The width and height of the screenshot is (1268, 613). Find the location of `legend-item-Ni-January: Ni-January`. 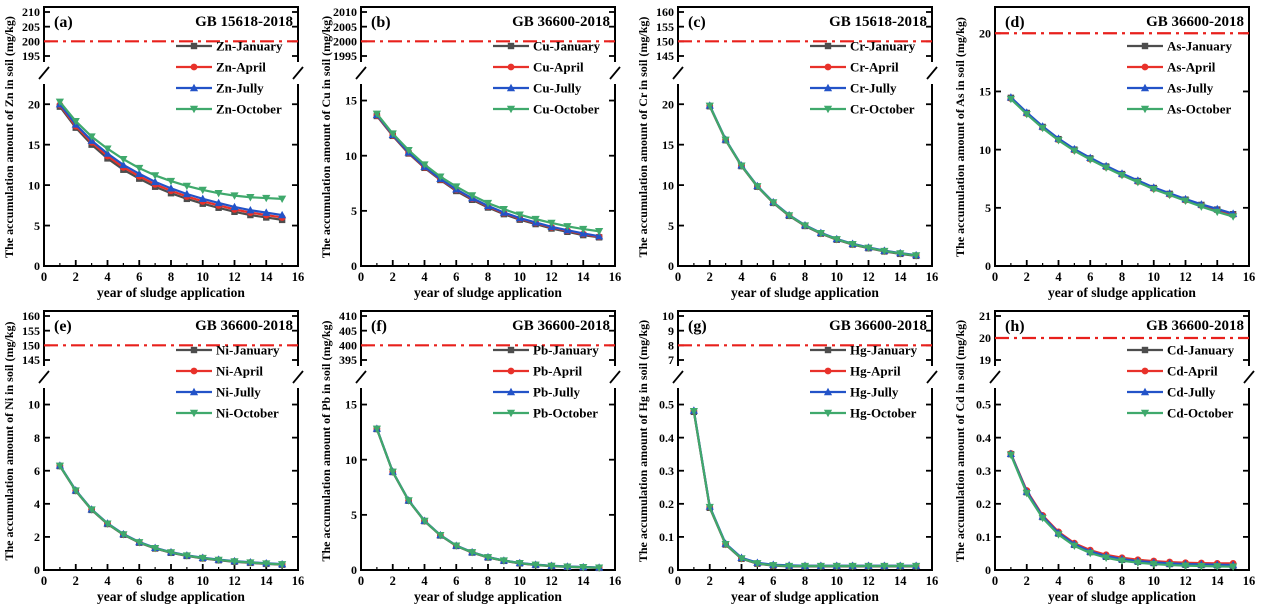

legend-item-Ni-January: Ni-January is located at coordinates (228, 350).